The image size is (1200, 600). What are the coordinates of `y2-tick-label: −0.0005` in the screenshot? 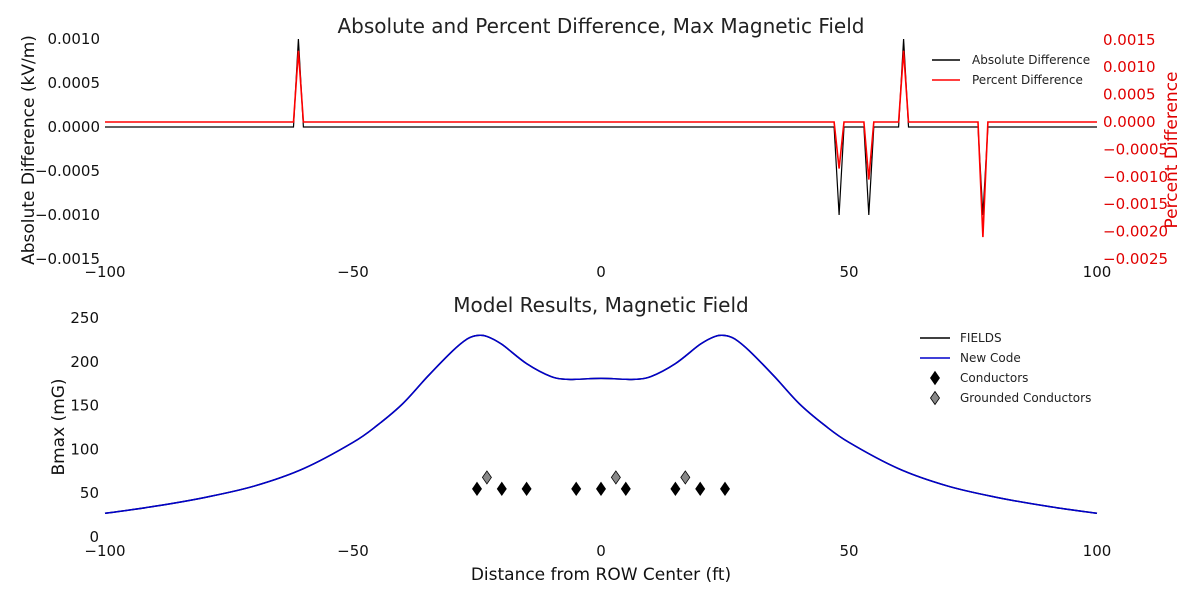 It's located at (1135, 149).